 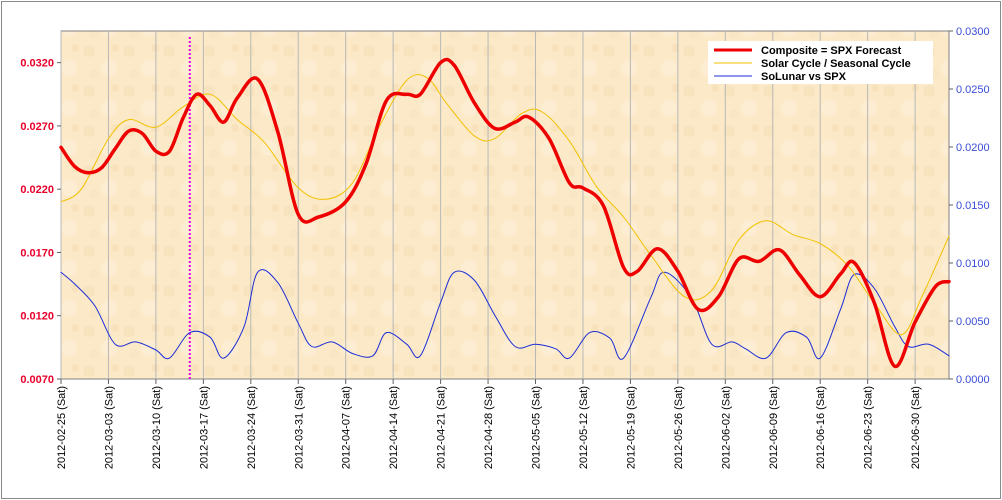 I want to click on x-tick-label: 2012-03-24 (Sat), so click(x=252, y=427).